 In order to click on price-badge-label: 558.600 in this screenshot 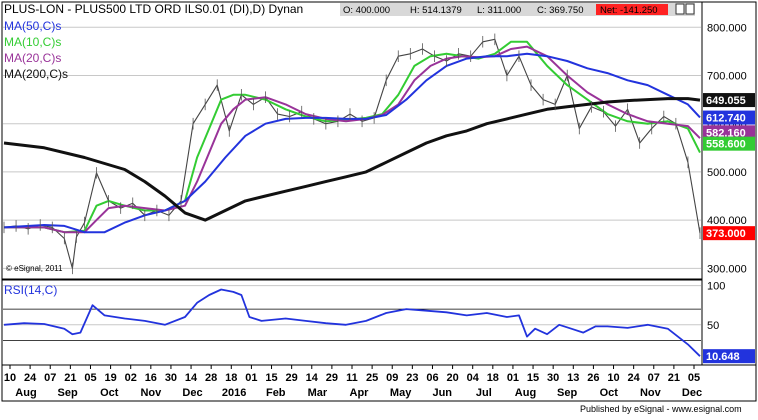, I will do `click(726, 145)`.